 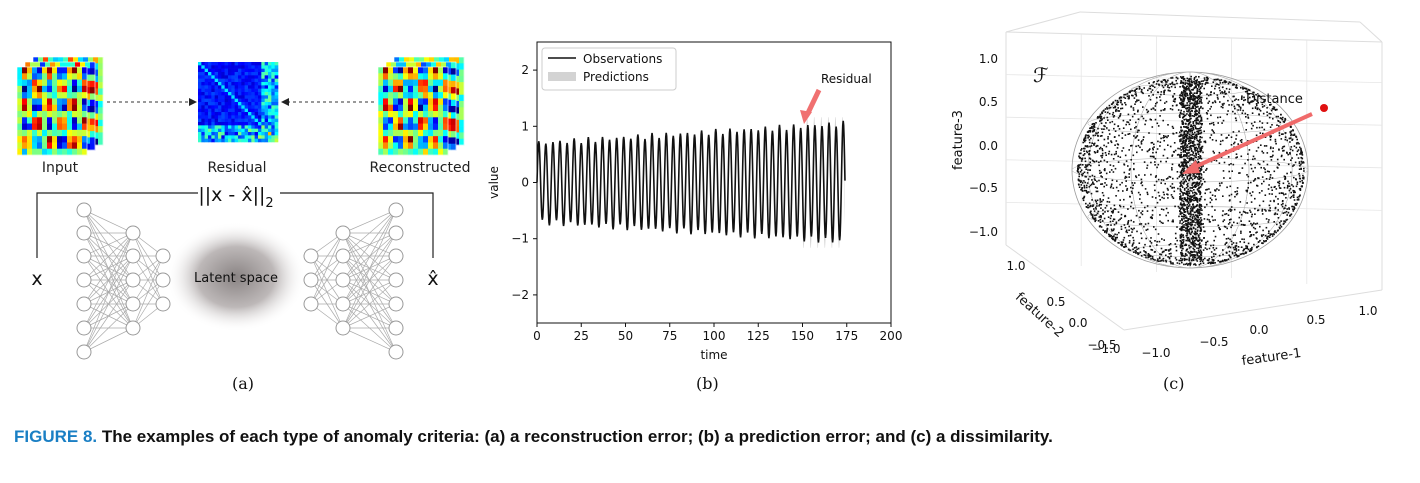 What do you see at coordinates (56, 436) in the screenshot?
I see `figure-number: FIGURE 8.` at bounding box center [56, 436].